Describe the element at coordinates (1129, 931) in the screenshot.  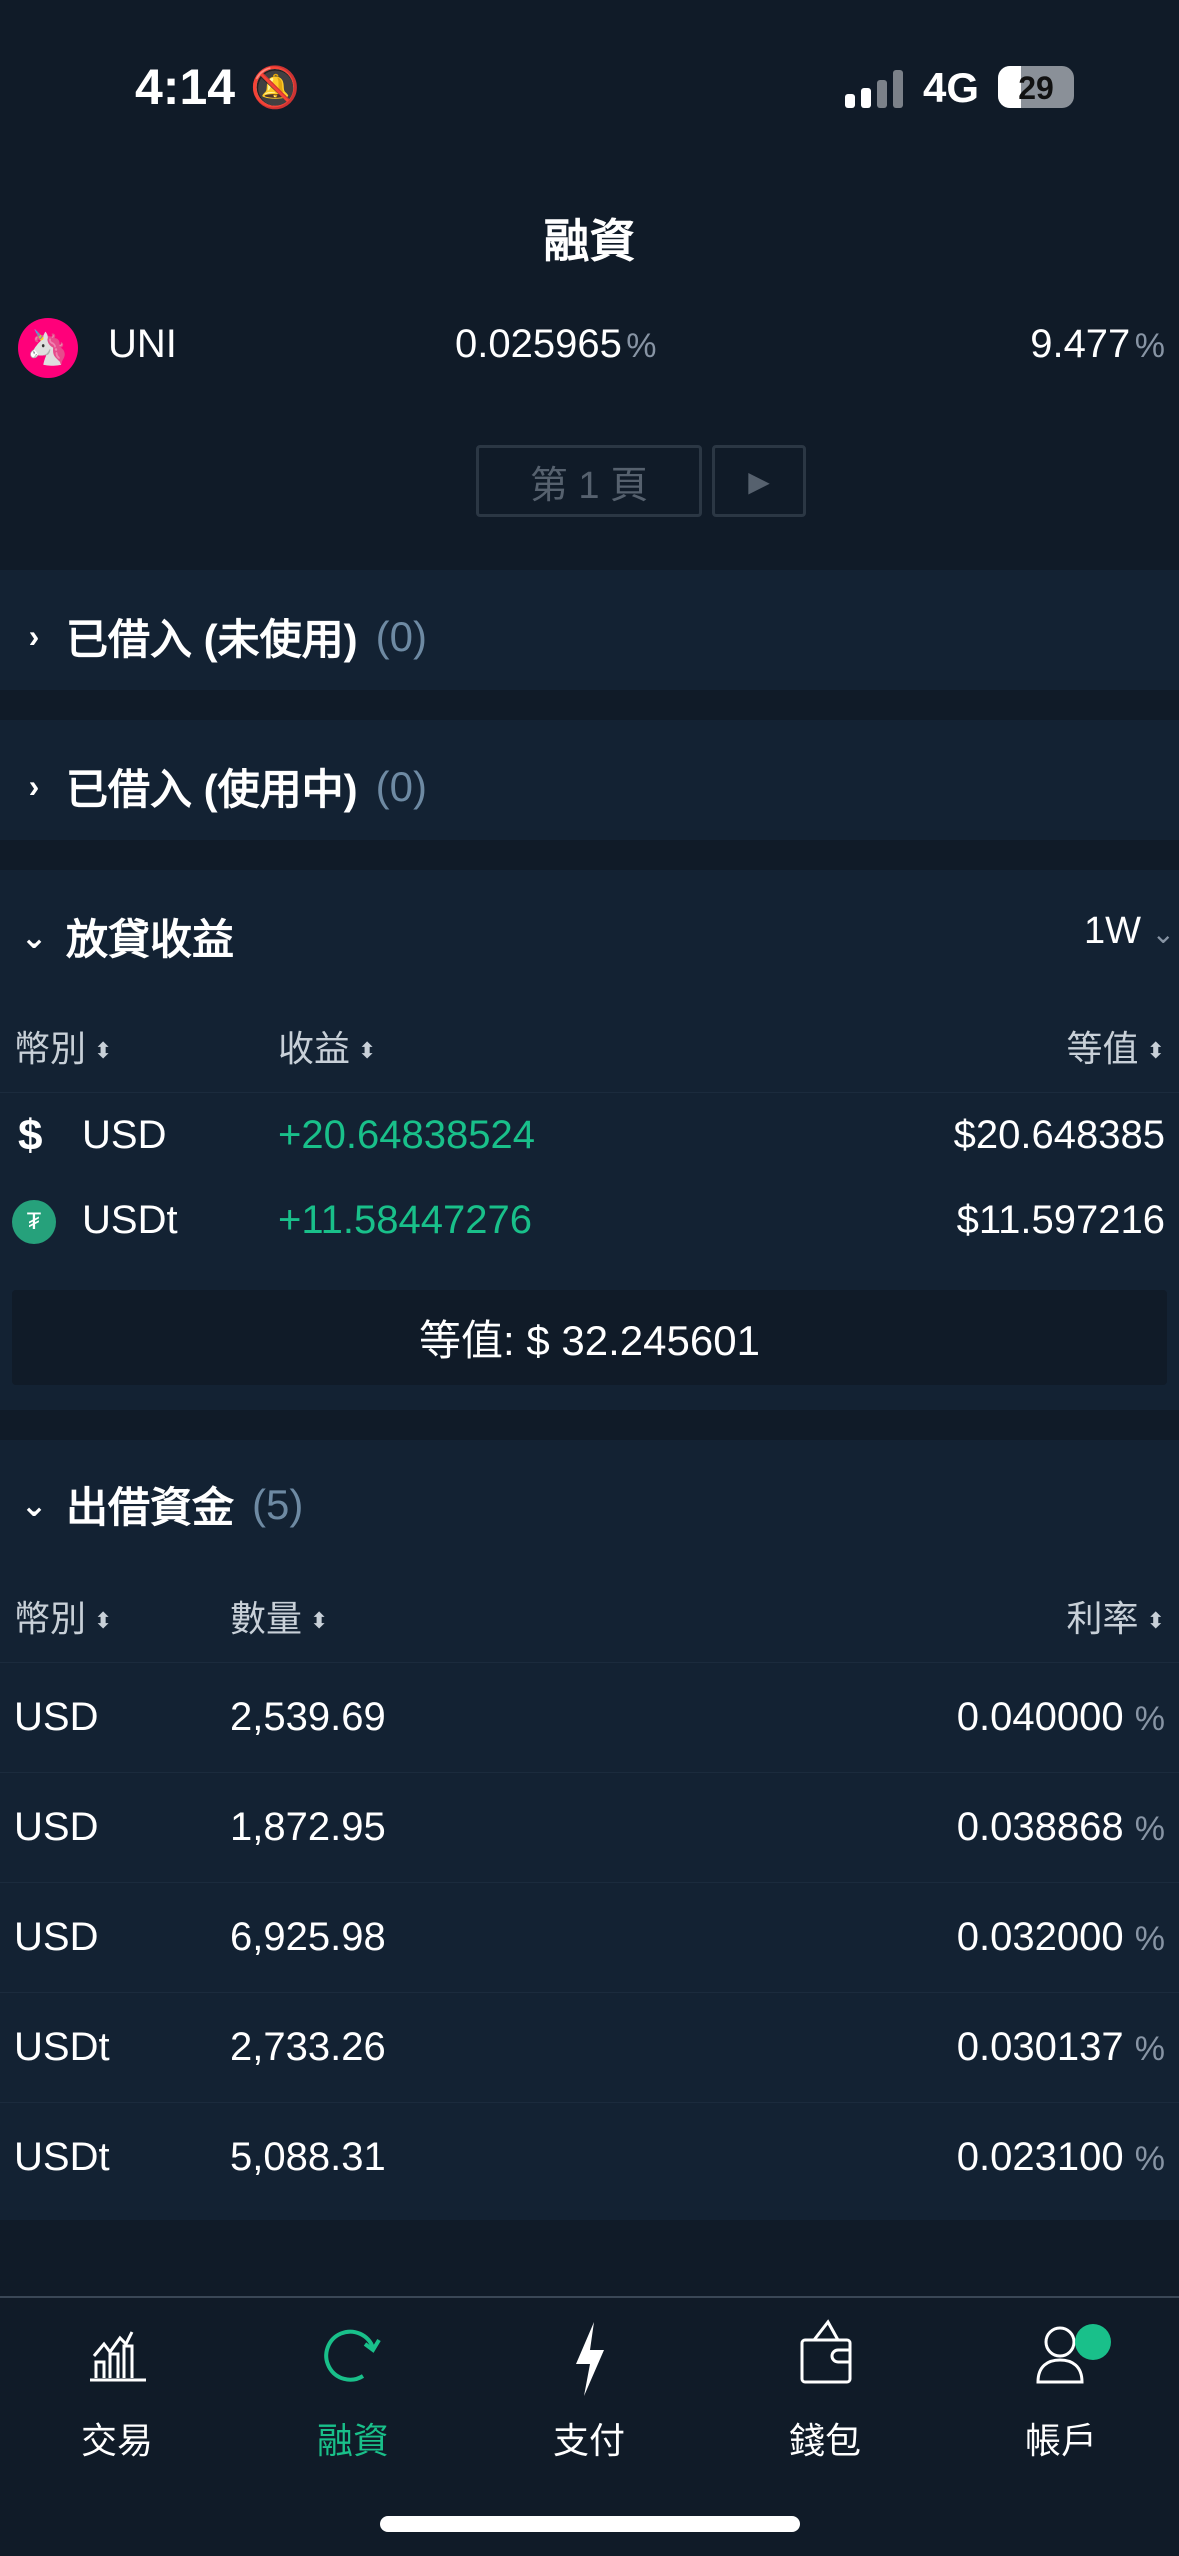
I see `period-select: 1W ⌄` at that location.